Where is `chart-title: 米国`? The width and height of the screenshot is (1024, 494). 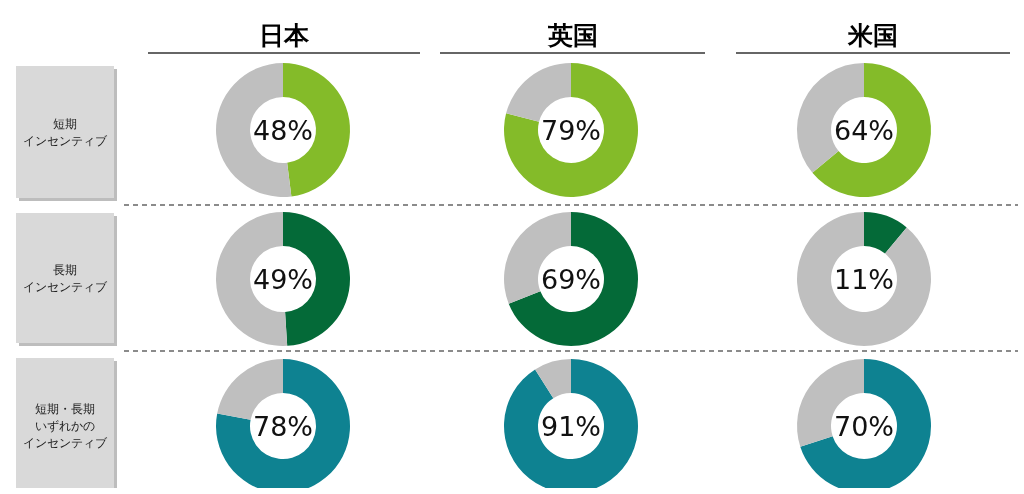 chart-title: 米国 is located at coordinates (872, 35).